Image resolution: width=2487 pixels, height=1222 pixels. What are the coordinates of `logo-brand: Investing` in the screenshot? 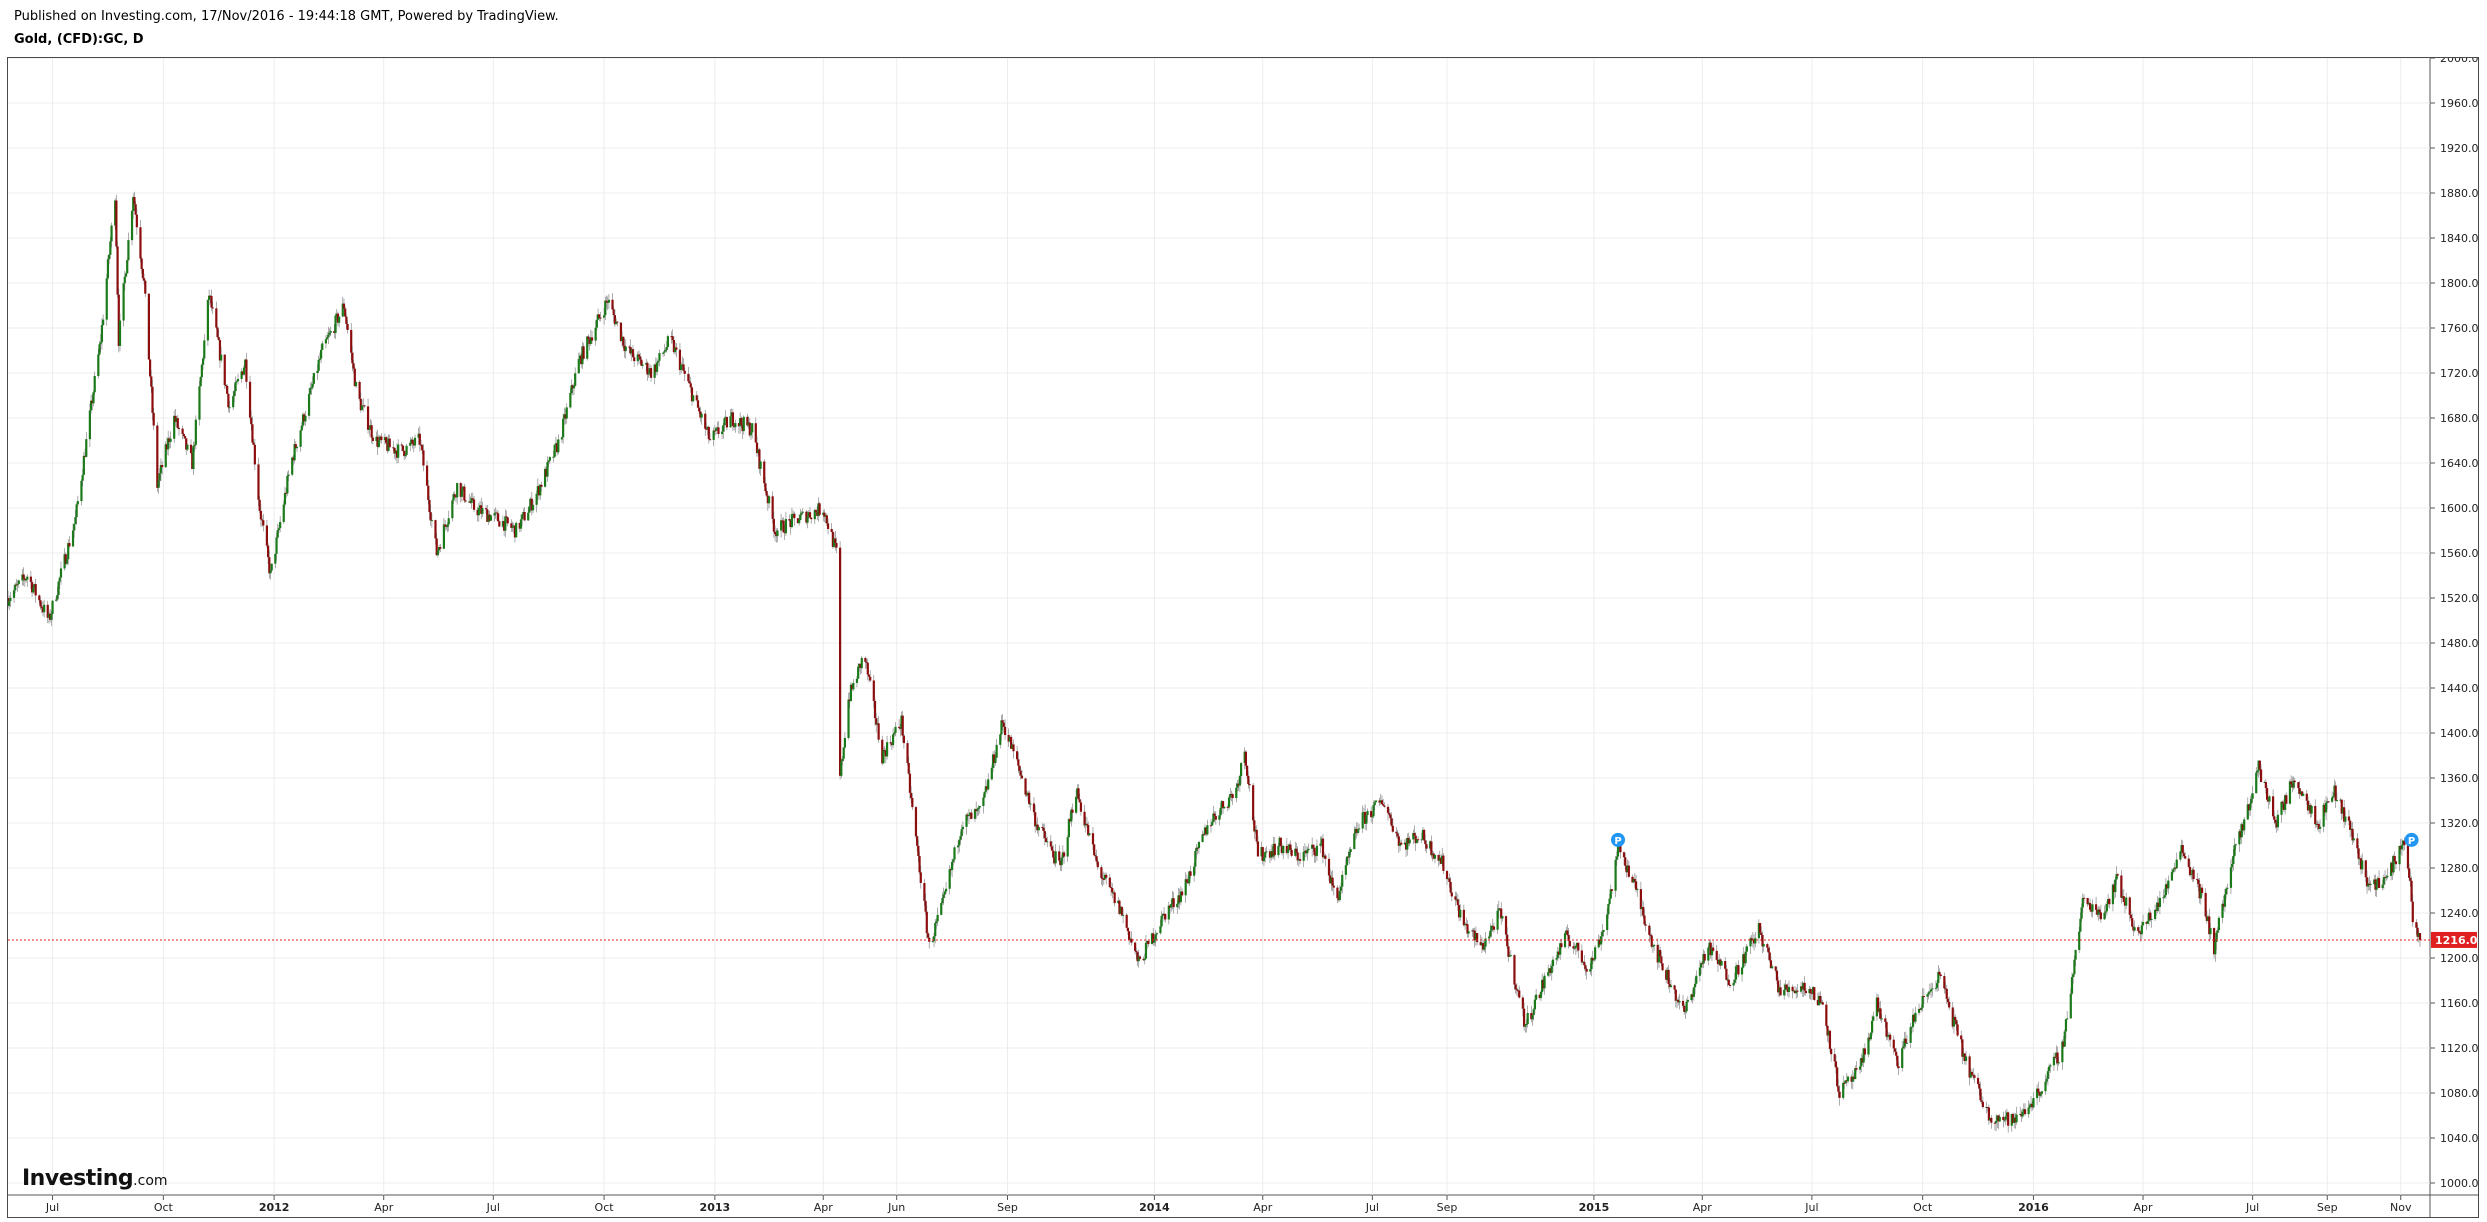 It's located at (78, 1178).